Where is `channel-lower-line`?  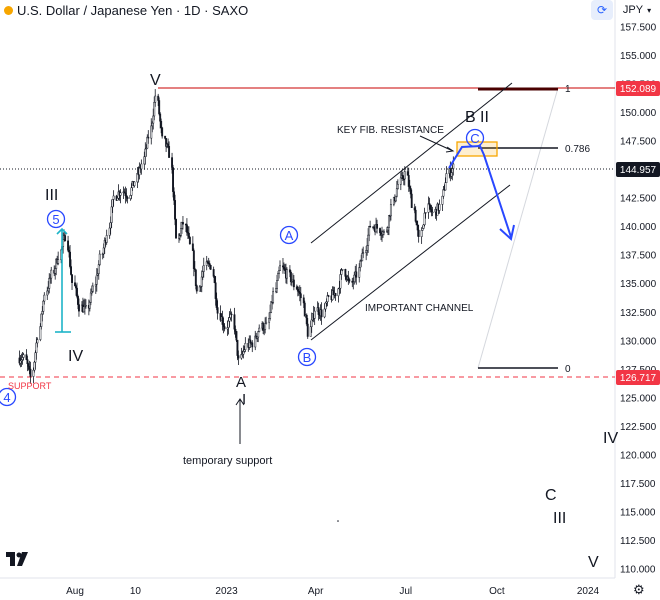 channel-lower-line is located at coordinates (410, 262).